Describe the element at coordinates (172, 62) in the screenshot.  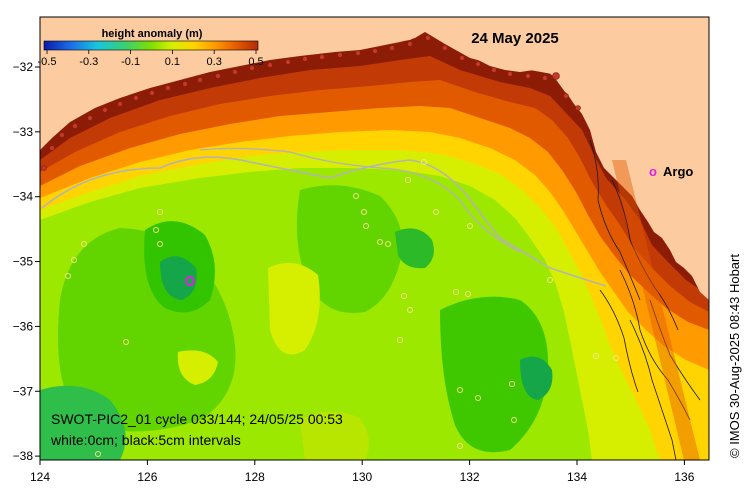
I see `colorbar-tick-label: 0.1` at that location.